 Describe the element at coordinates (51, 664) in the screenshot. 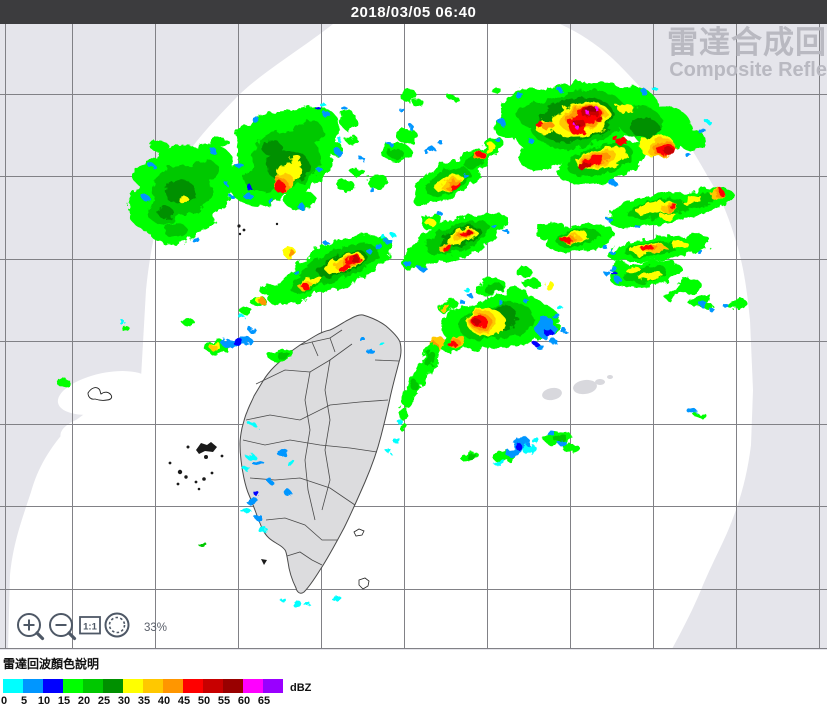

I see `legend-title: 雷達回波顏色說明` at that location.